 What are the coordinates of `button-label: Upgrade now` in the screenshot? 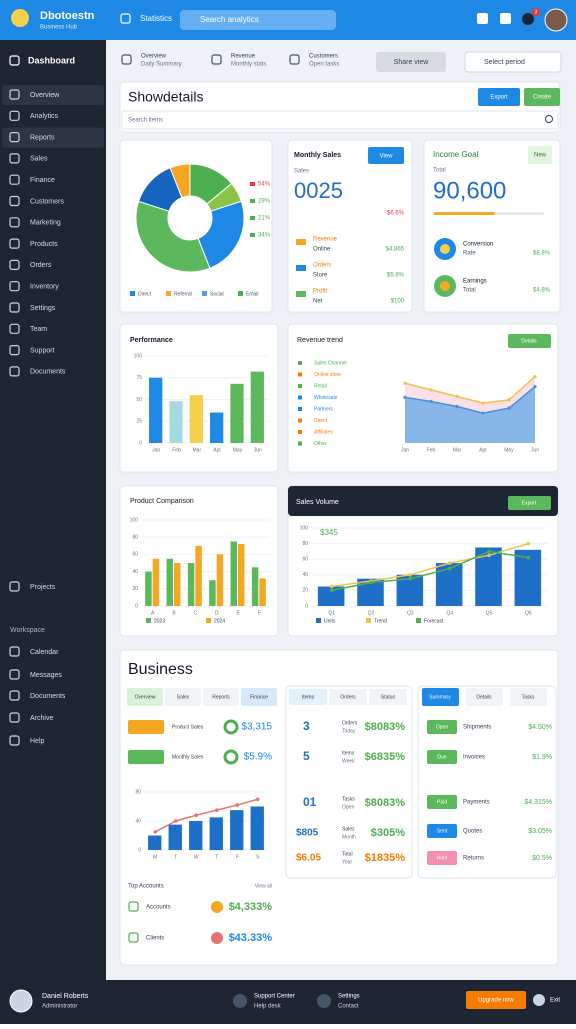 It's located at (496, 1001).